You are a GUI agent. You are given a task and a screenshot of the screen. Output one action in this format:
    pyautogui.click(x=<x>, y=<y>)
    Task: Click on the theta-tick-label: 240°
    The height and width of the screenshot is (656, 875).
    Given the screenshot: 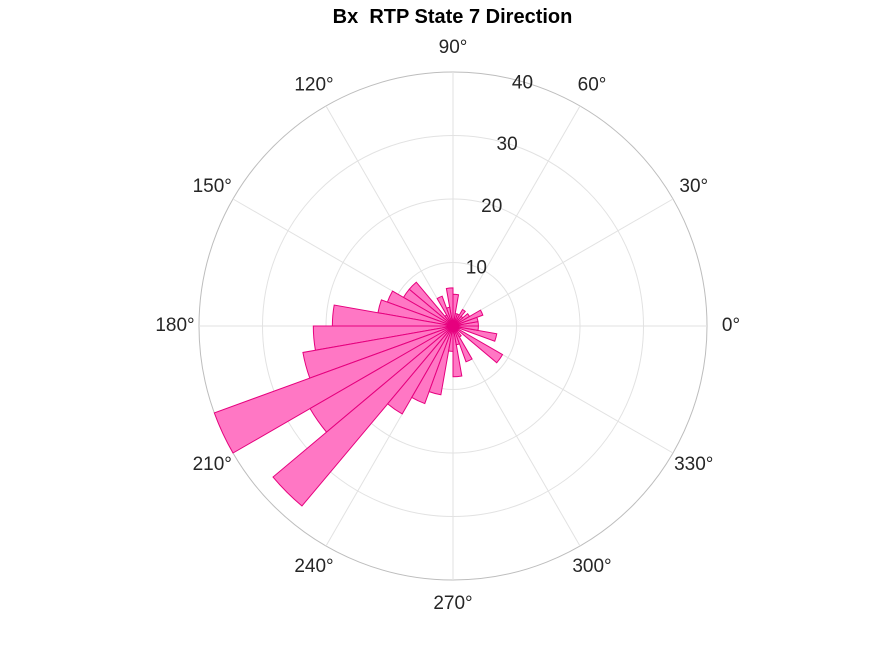 What is the action you would take?
    pyautogui.click(x=313, y=566)
    